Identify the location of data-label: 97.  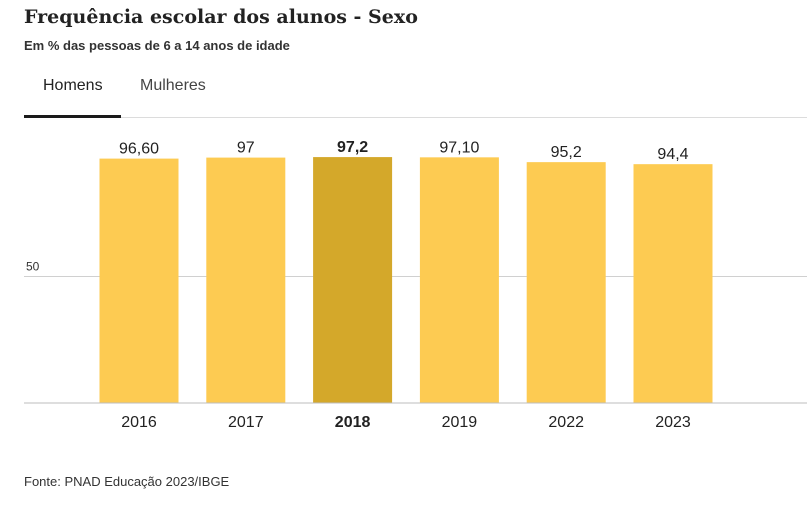
(246, 148).